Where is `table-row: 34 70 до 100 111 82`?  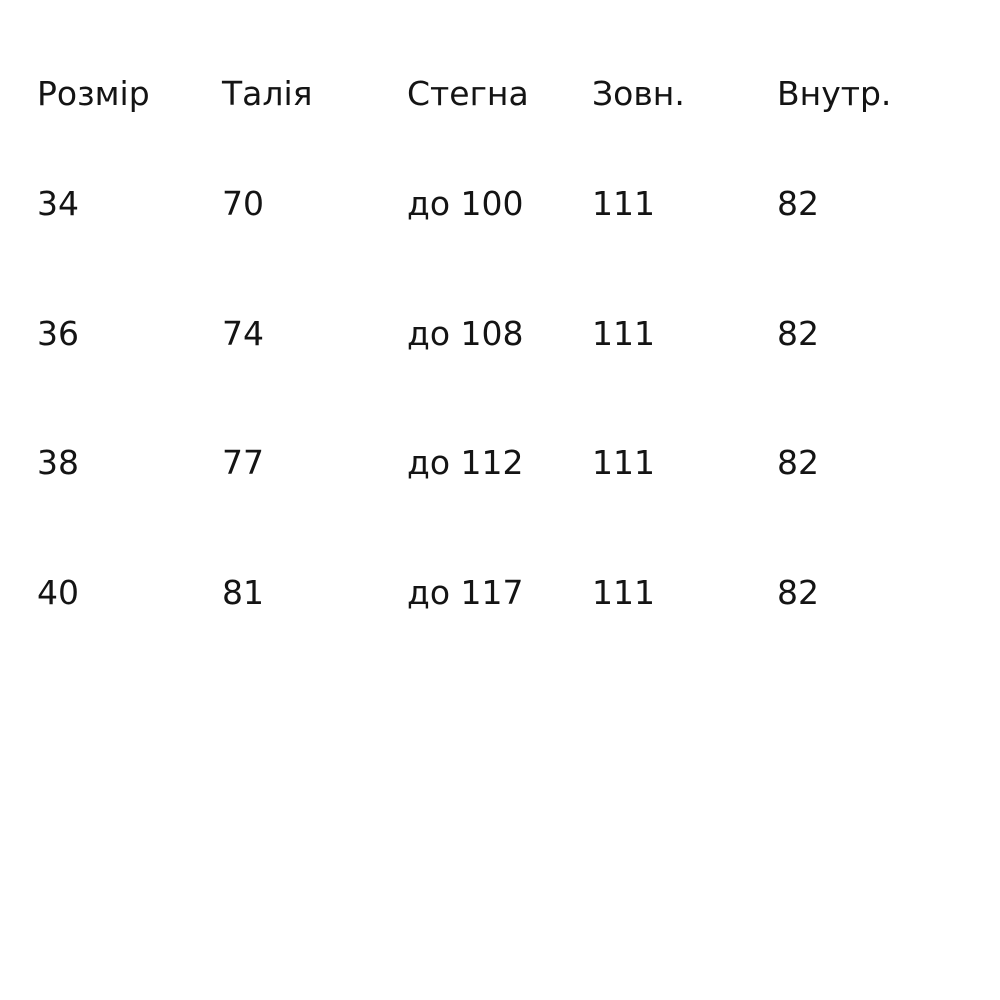
table-row: 34 70 до 100 111 82 is located at coordinates (499, 203).